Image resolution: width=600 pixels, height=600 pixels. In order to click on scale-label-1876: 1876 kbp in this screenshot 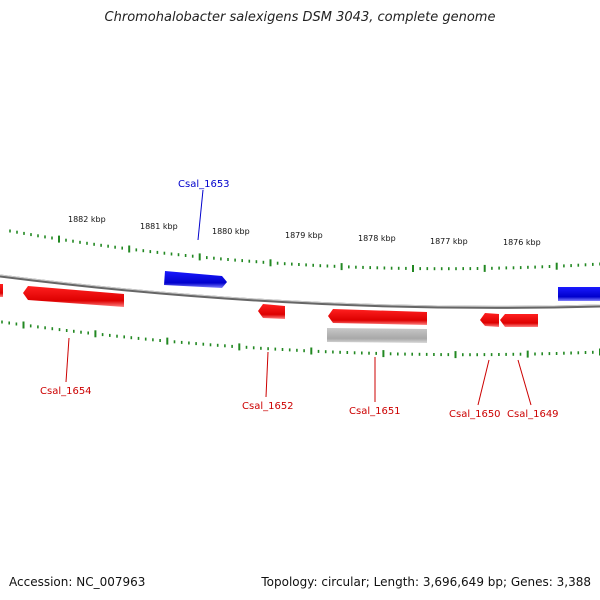, I will do `click(522, 242)`.